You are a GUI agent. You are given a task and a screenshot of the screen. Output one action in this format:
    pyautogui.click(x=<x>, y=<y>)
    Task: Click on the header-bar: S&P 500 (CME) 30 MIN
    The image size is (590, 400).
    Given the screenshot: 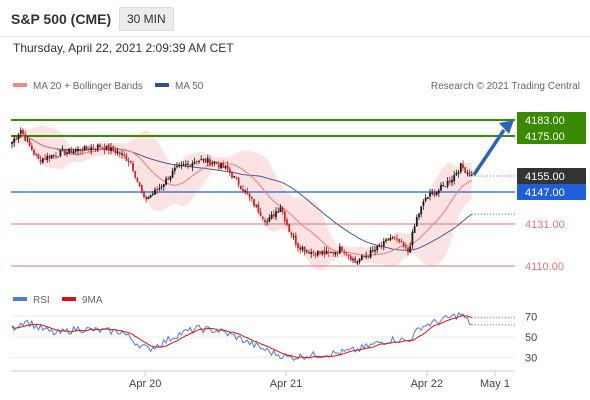 What is the action you would take?
    pyautogui.click(x=295, y=18)
    